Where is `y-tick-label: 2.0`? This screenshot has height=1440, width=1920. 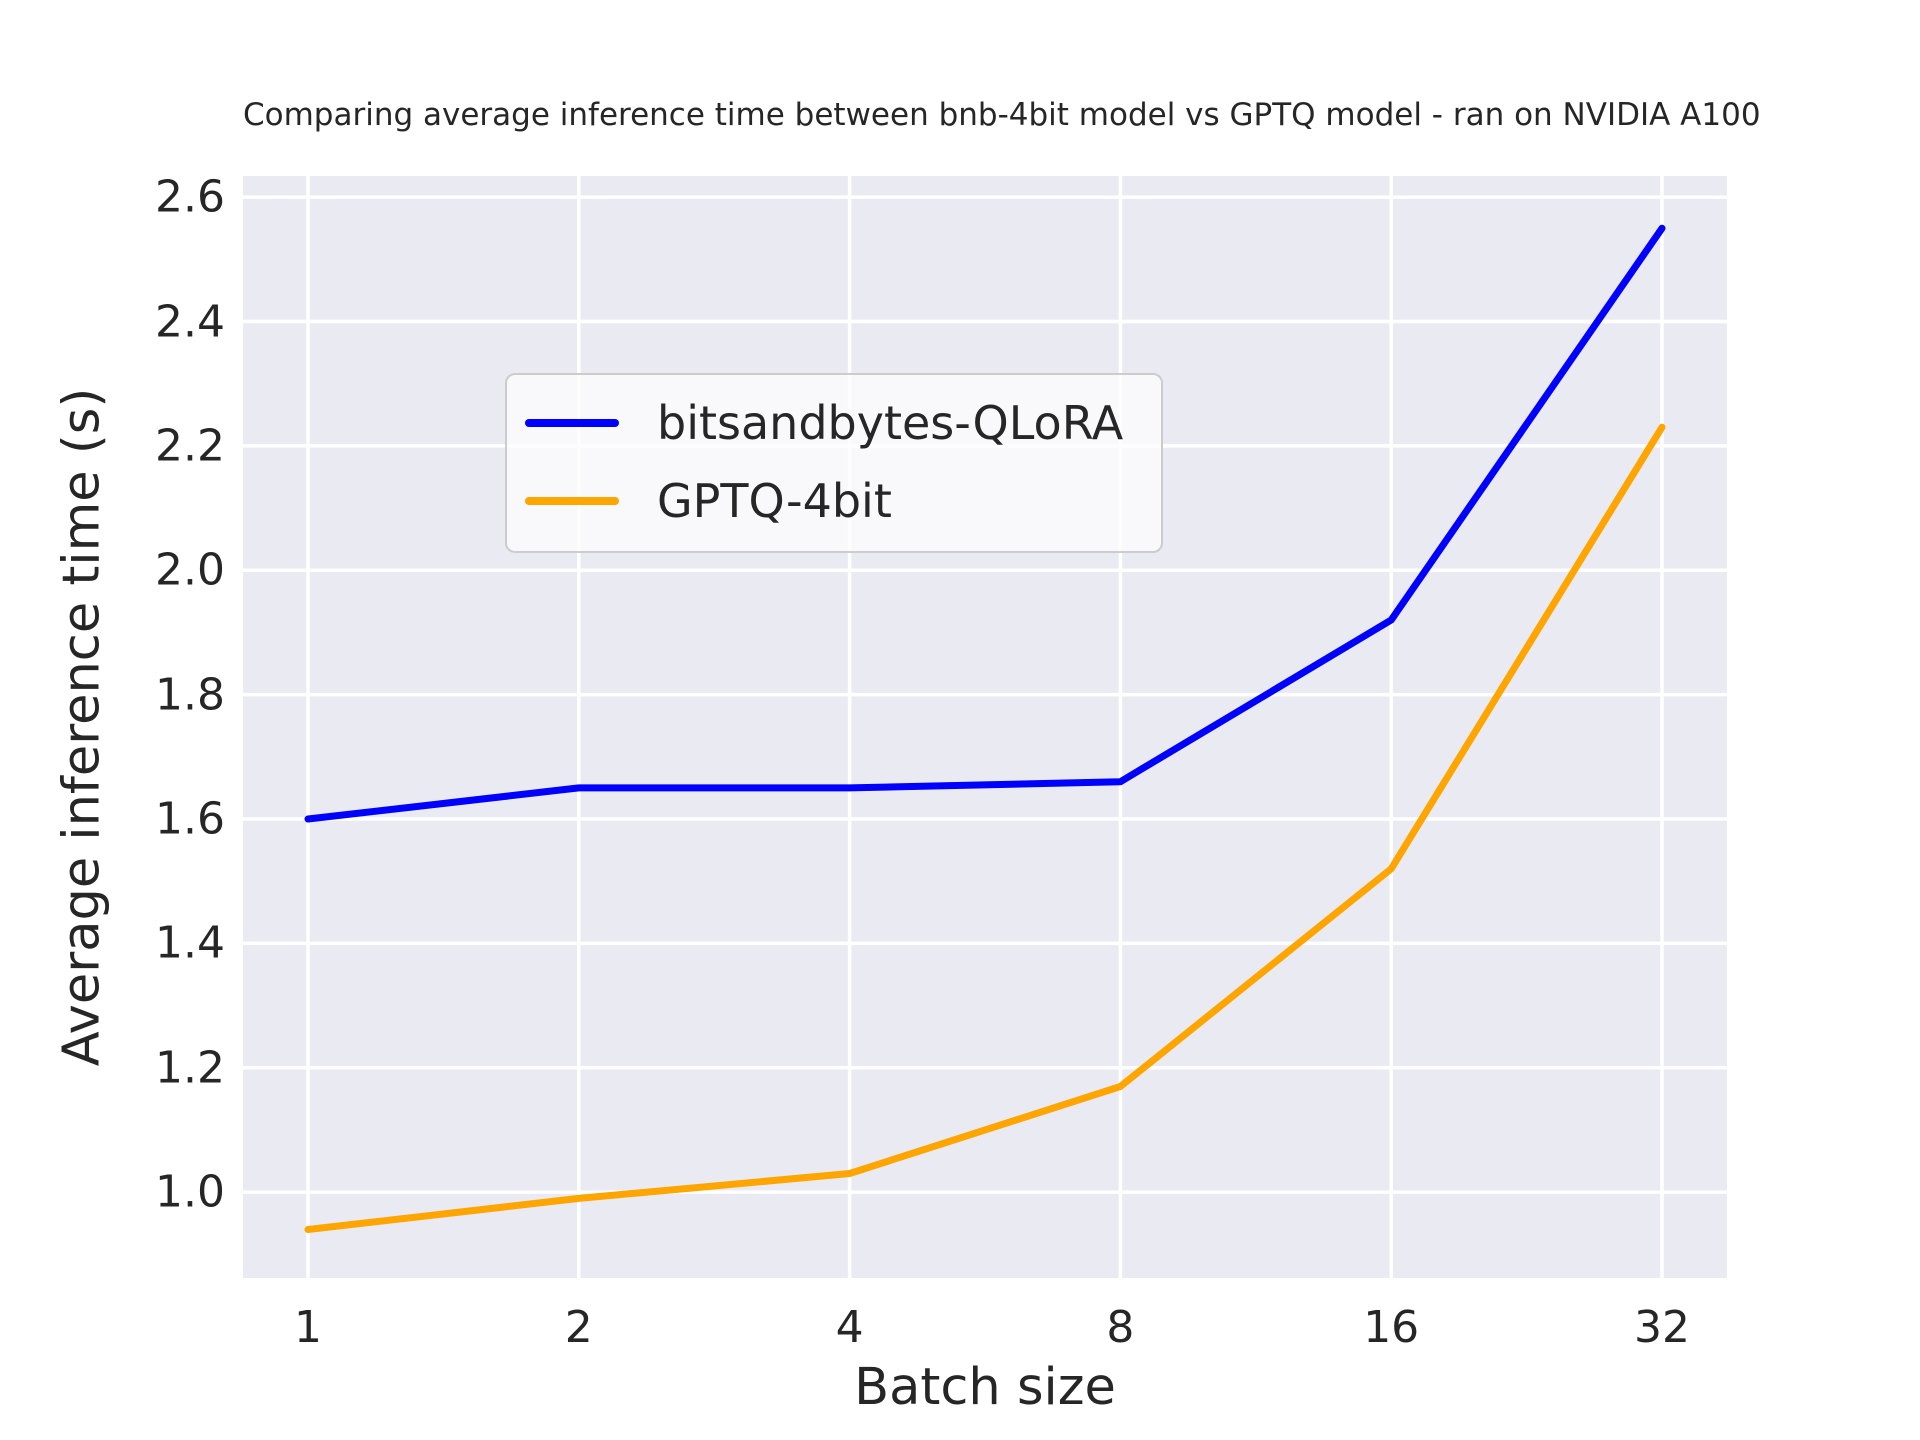 y-tick-label: 2.0 is located at coordinates (190, 570).